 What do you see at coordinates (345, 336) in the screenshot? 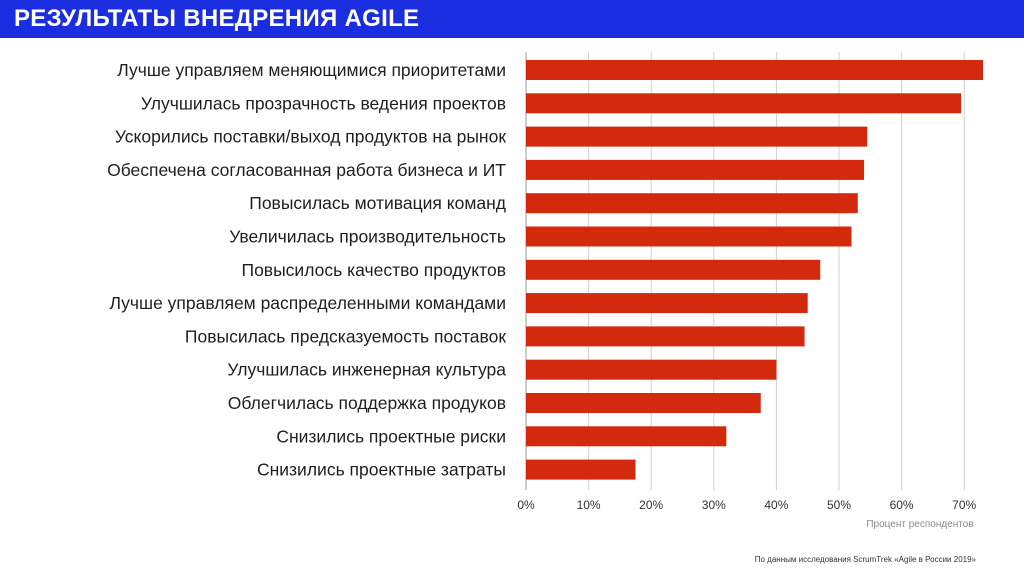
I see `category-label: Повысилась предсказуемость поставок` at bounding box center [345, 336].